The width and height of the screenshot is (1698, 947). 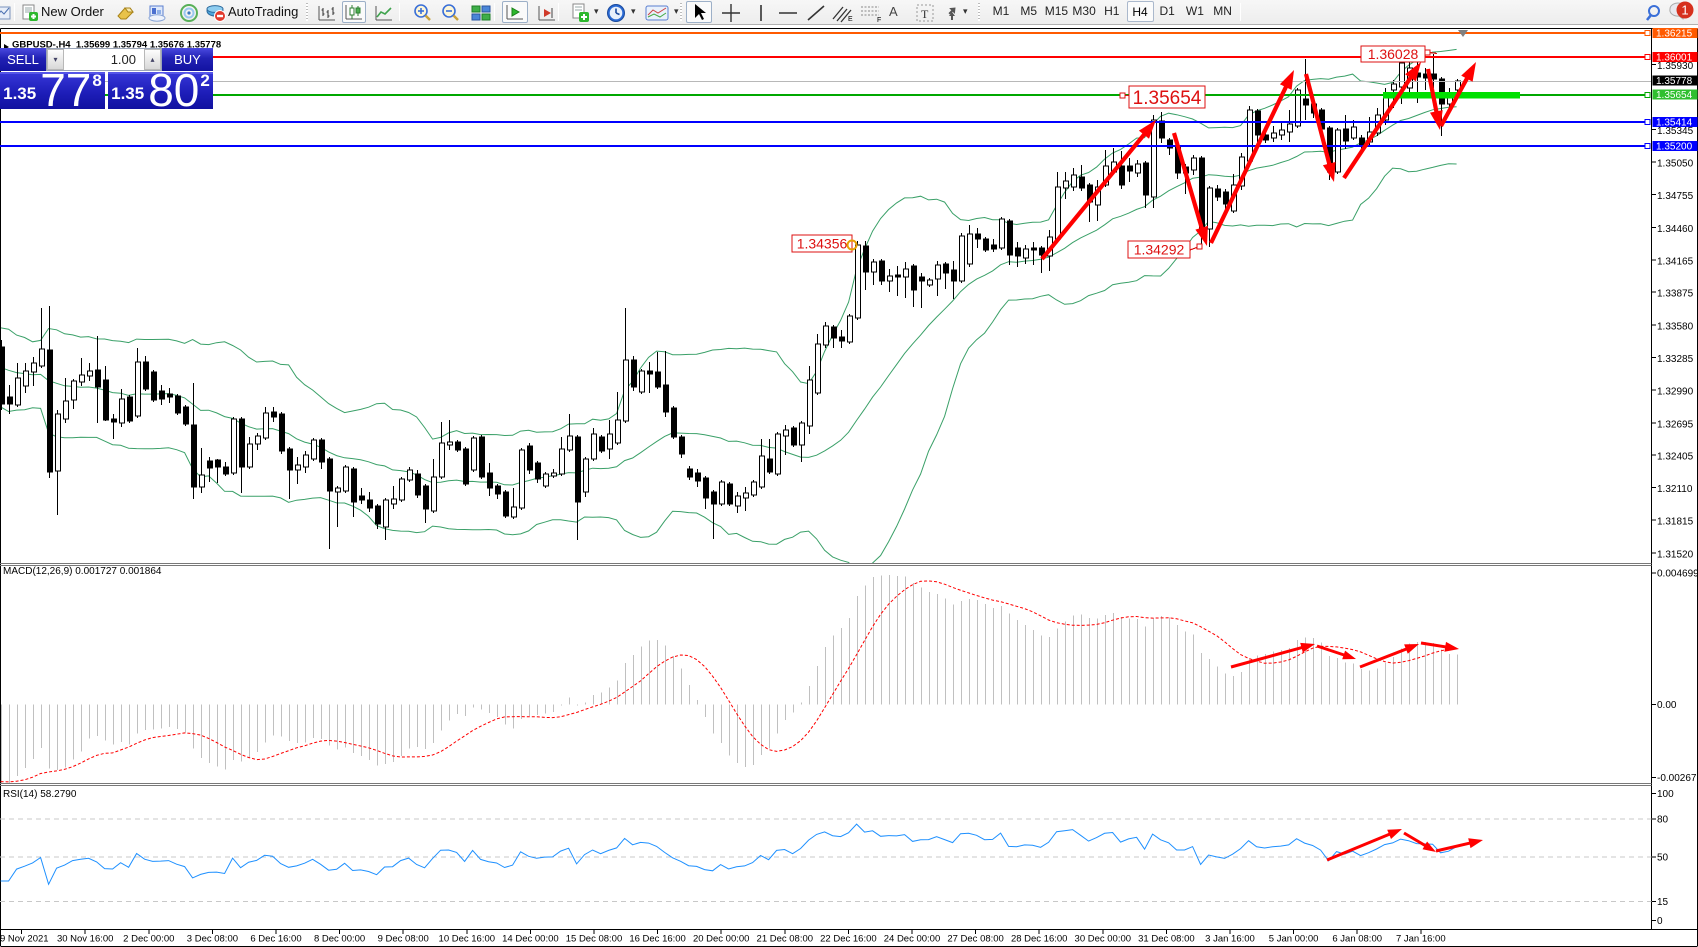 What do you see at coordinates (1675, 164) in the screenshot?
I see `svg-text: 1.35050` at bounding box center [1675, 164].